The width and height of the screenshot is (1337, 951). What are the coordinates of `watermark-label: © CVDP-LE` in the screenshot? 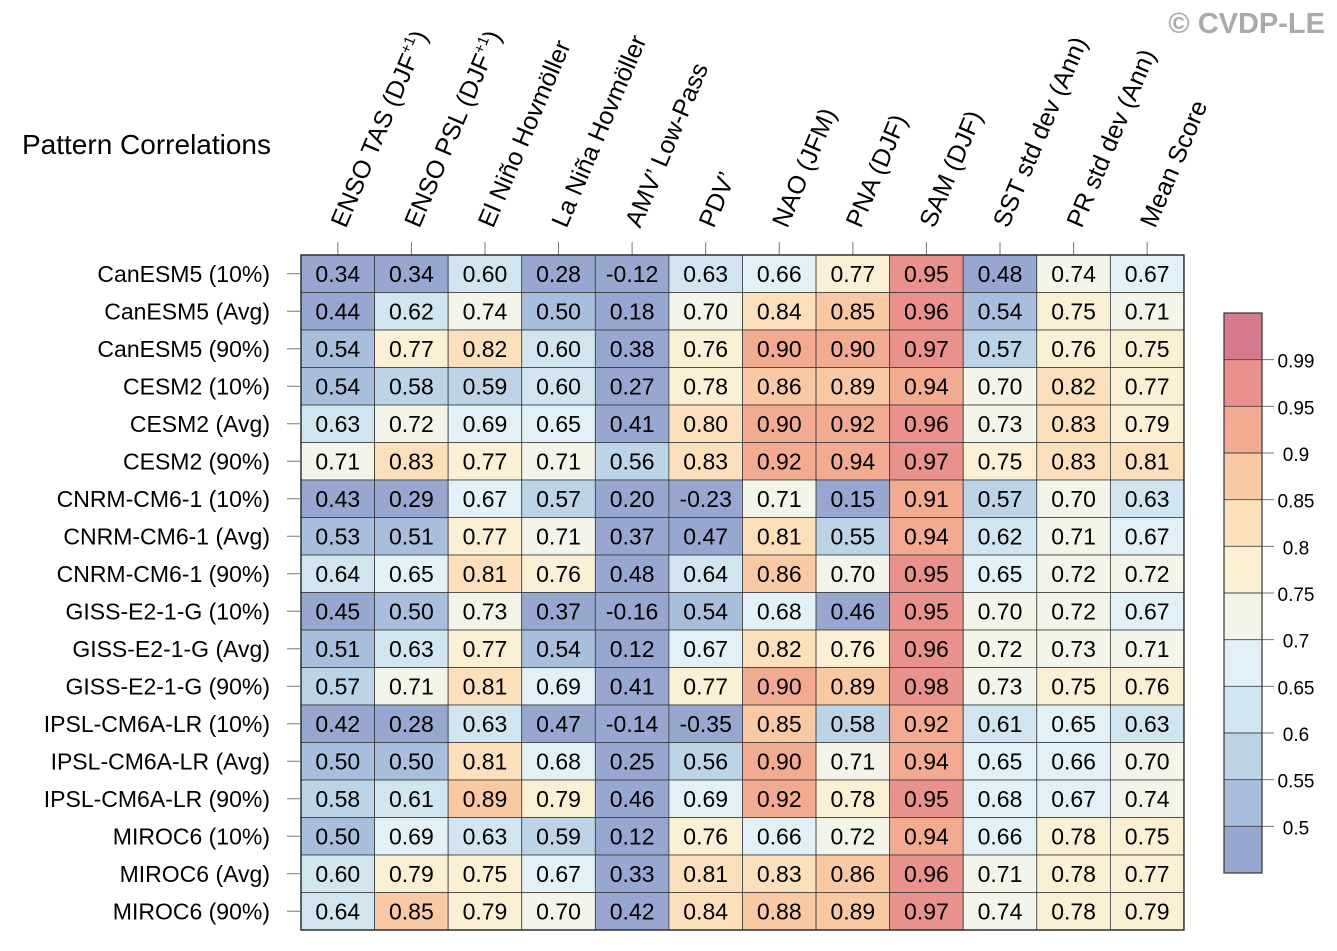 It's located at (1246, 24).